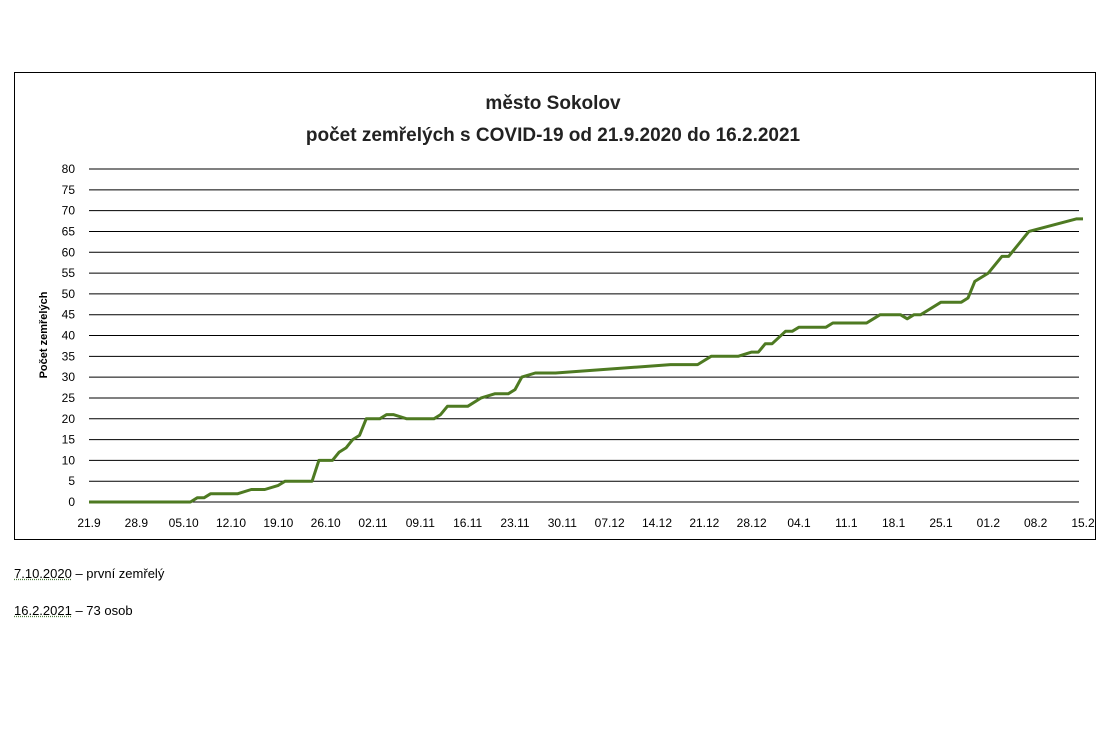 The width and height of the screenshot is (1117, 744). I want to click on x-tick-label: 28.12, so click(752, 523).